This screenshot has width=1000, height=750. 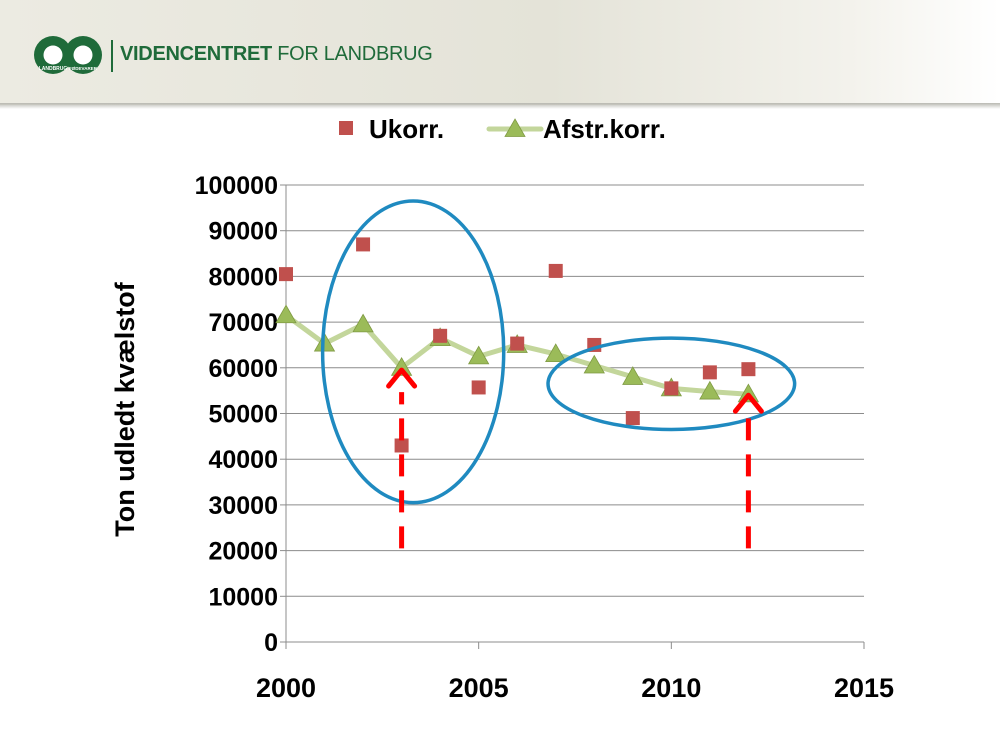 What do you see at coordinates (406, 129) in the screenshot?
I see `legend-label-ukorr: Ukorr.` at bounding box center [406, 129].